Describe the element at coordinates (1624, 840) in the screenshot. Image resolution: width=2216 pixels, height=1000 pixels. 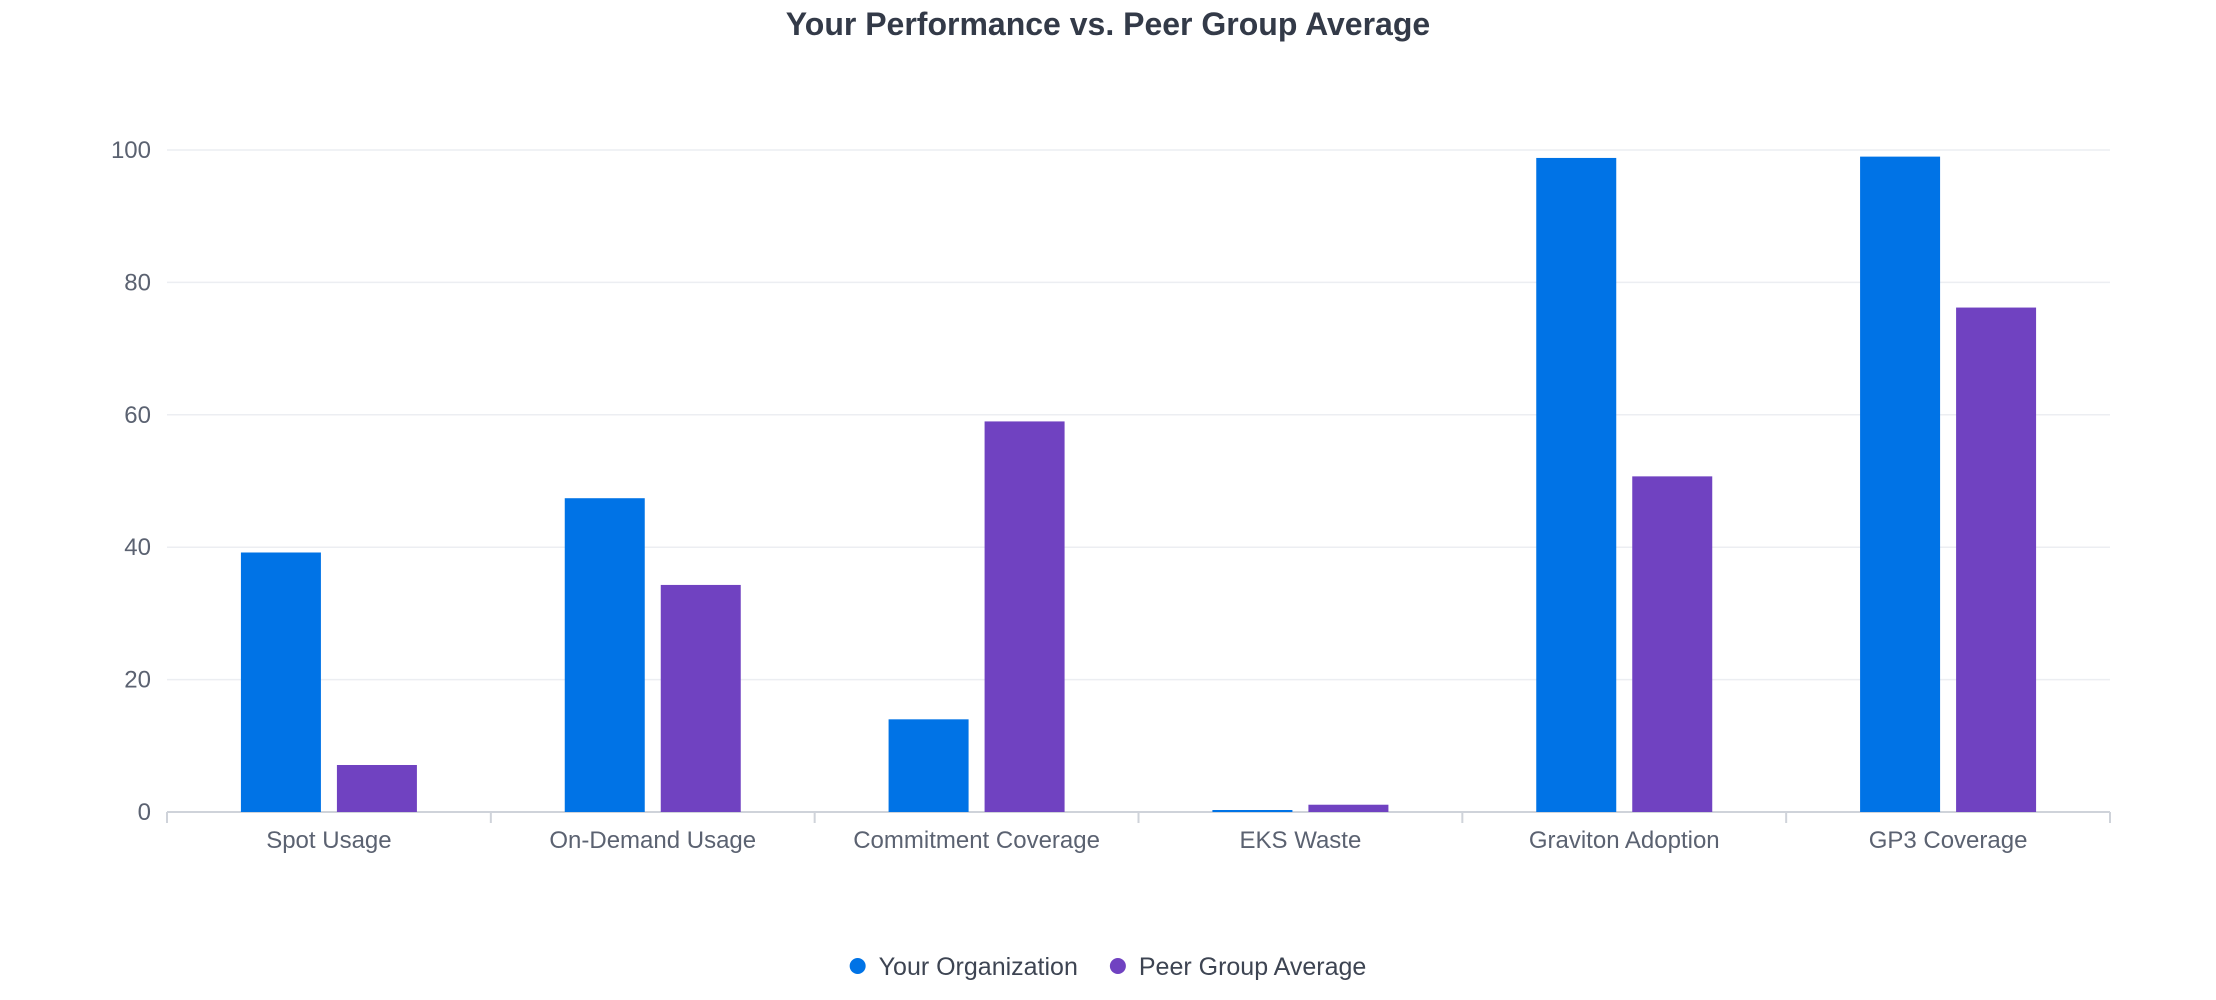
I see `x-tick-label: Graviton Adoption` at that location.